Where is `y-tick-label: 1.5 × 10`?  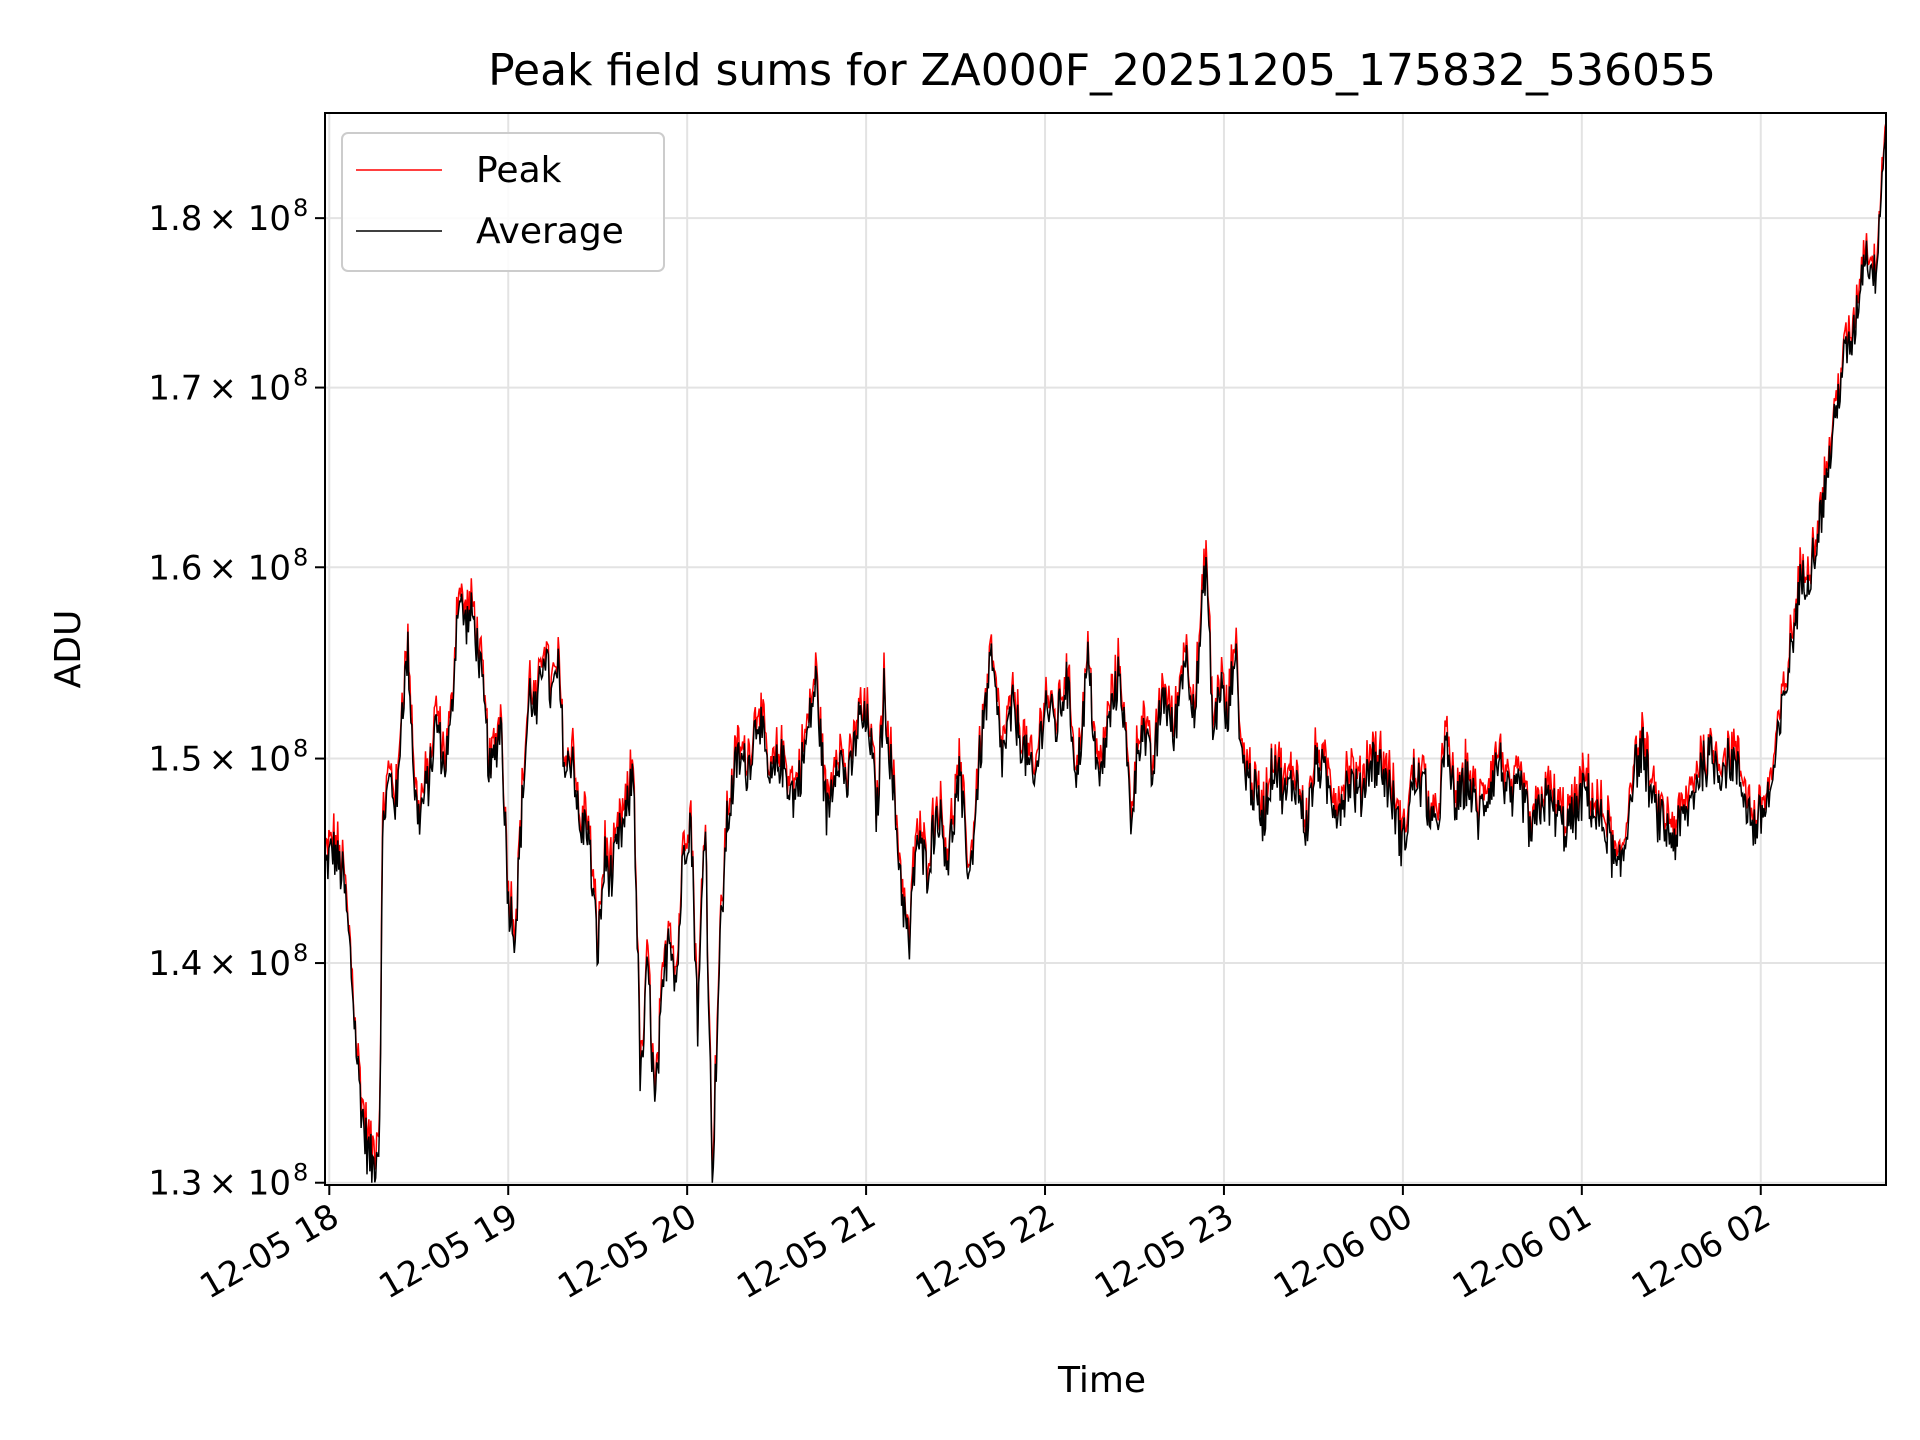
y-tick-label: 1.5 × 10 is located at coordinates (219, 760).